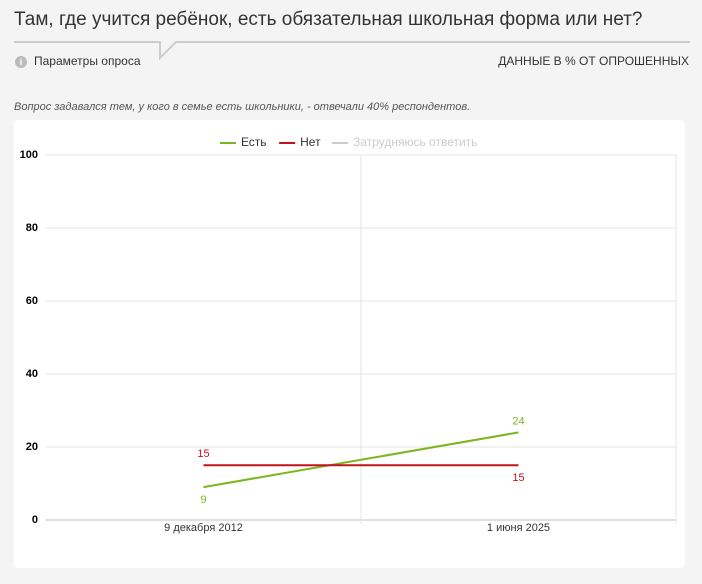 The image size is (702, 584). I want to click on data-label: 9, so click(203, 500).